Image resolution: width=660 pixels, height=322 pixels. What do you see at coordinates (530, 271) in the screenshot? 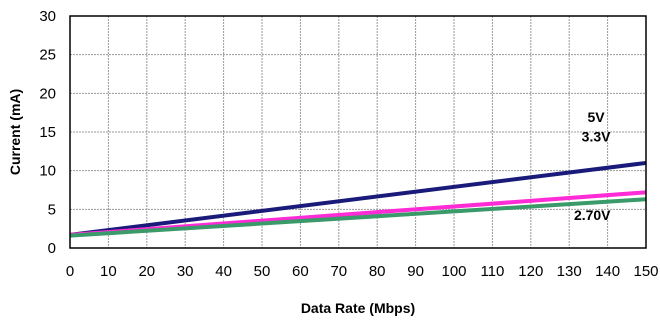
I see `x-tick-label: 120` at bounding box center [530, 271].